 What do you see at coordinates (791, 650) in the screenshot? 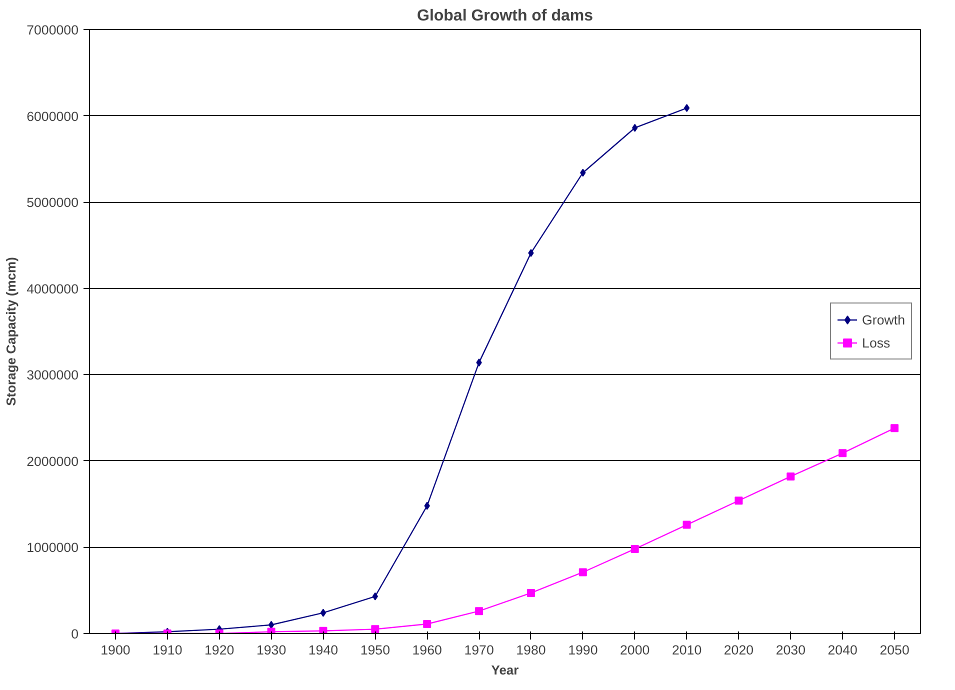
I see `x-tick-label: 2030` at bounding box center [791, 650].